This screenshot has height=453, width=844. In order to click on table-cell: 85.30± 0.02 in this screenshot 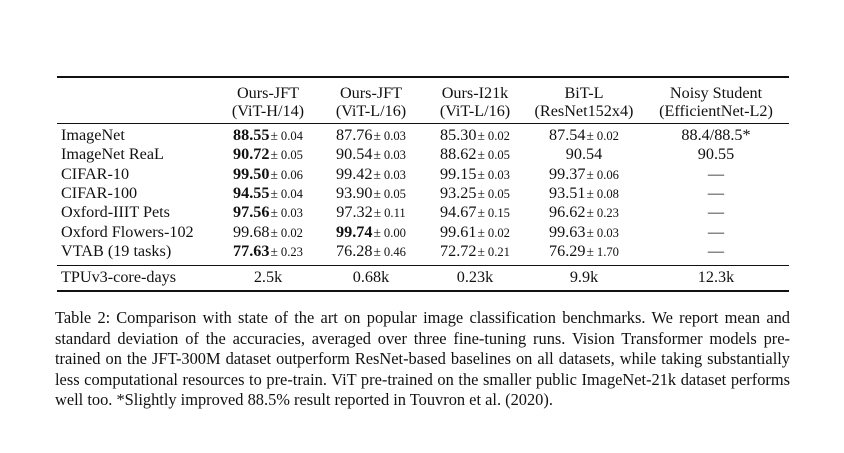, I will do `click(475, 136)`.